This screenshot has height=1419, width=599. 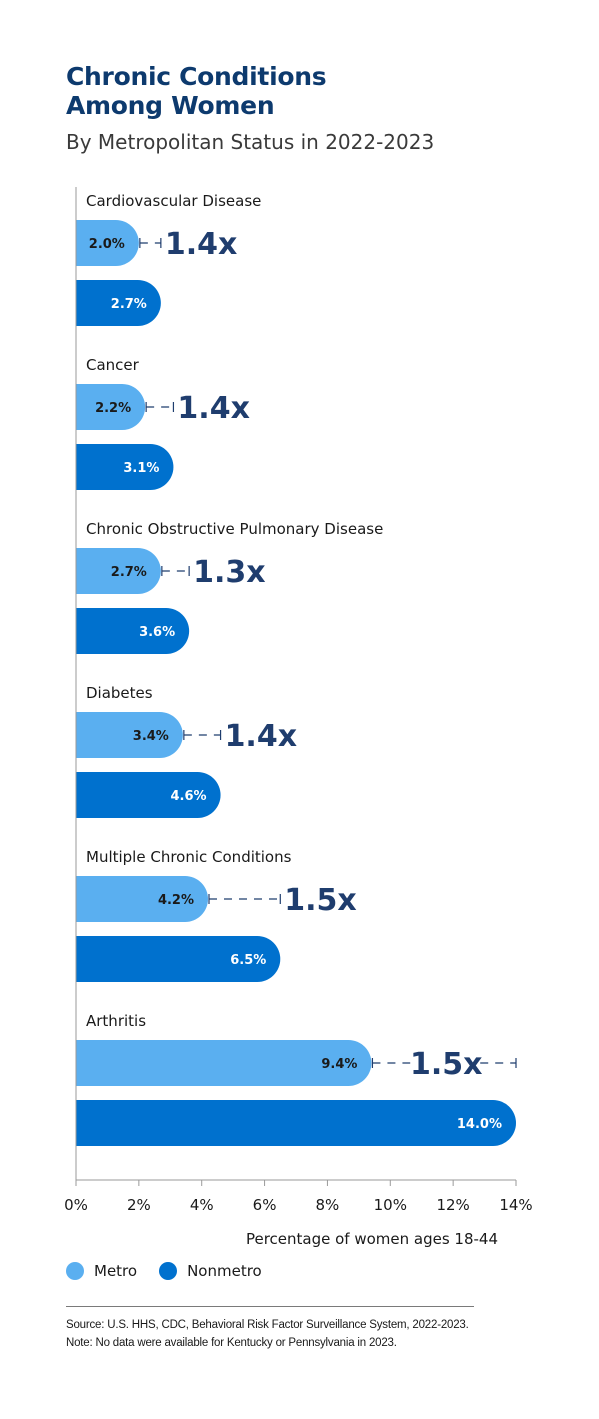 I want to click on x-tick-label-0: 0%, so click(x=76, y=1205).